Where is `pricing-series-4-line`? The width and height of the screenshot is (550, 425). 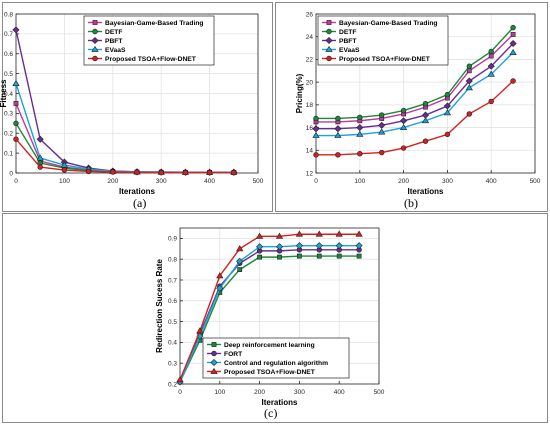 pricing-series-4-line is located at coordinates (415, 118).